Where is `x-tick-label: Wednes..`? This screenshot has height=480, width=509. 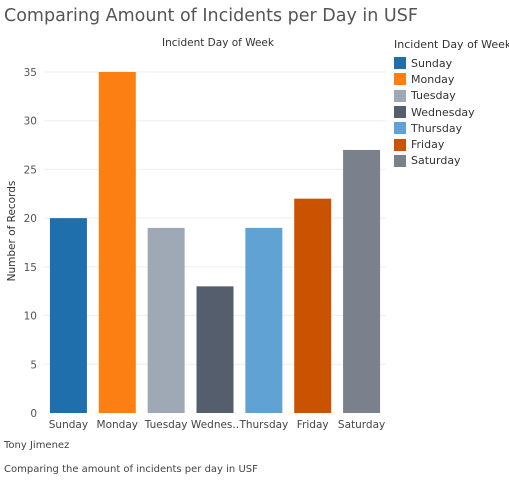
x-tick-label: Wednes.. is located at coordinates (215, 425).